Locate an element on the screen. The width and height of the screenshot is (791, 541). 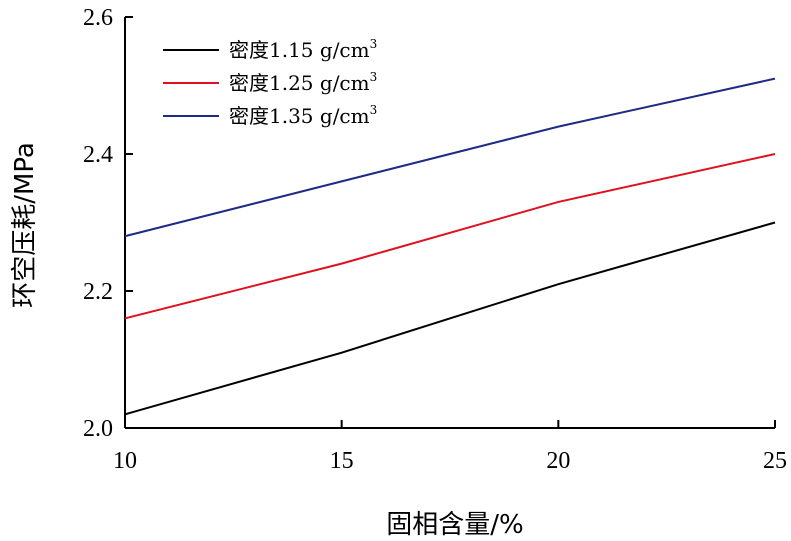
legend-label-2: 密度1.25 g/cm3 is located at coordinates (303, 82).